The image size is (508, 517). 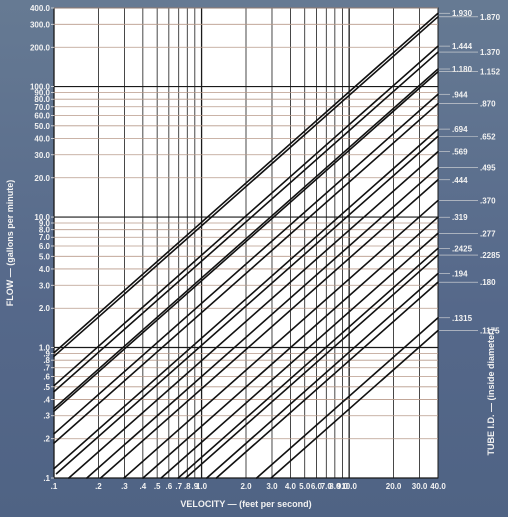 What do you see at coordinates (45, 256) in the screenshot?
I see `y-tick-label: 5.0` at bounding box center [45, 256].